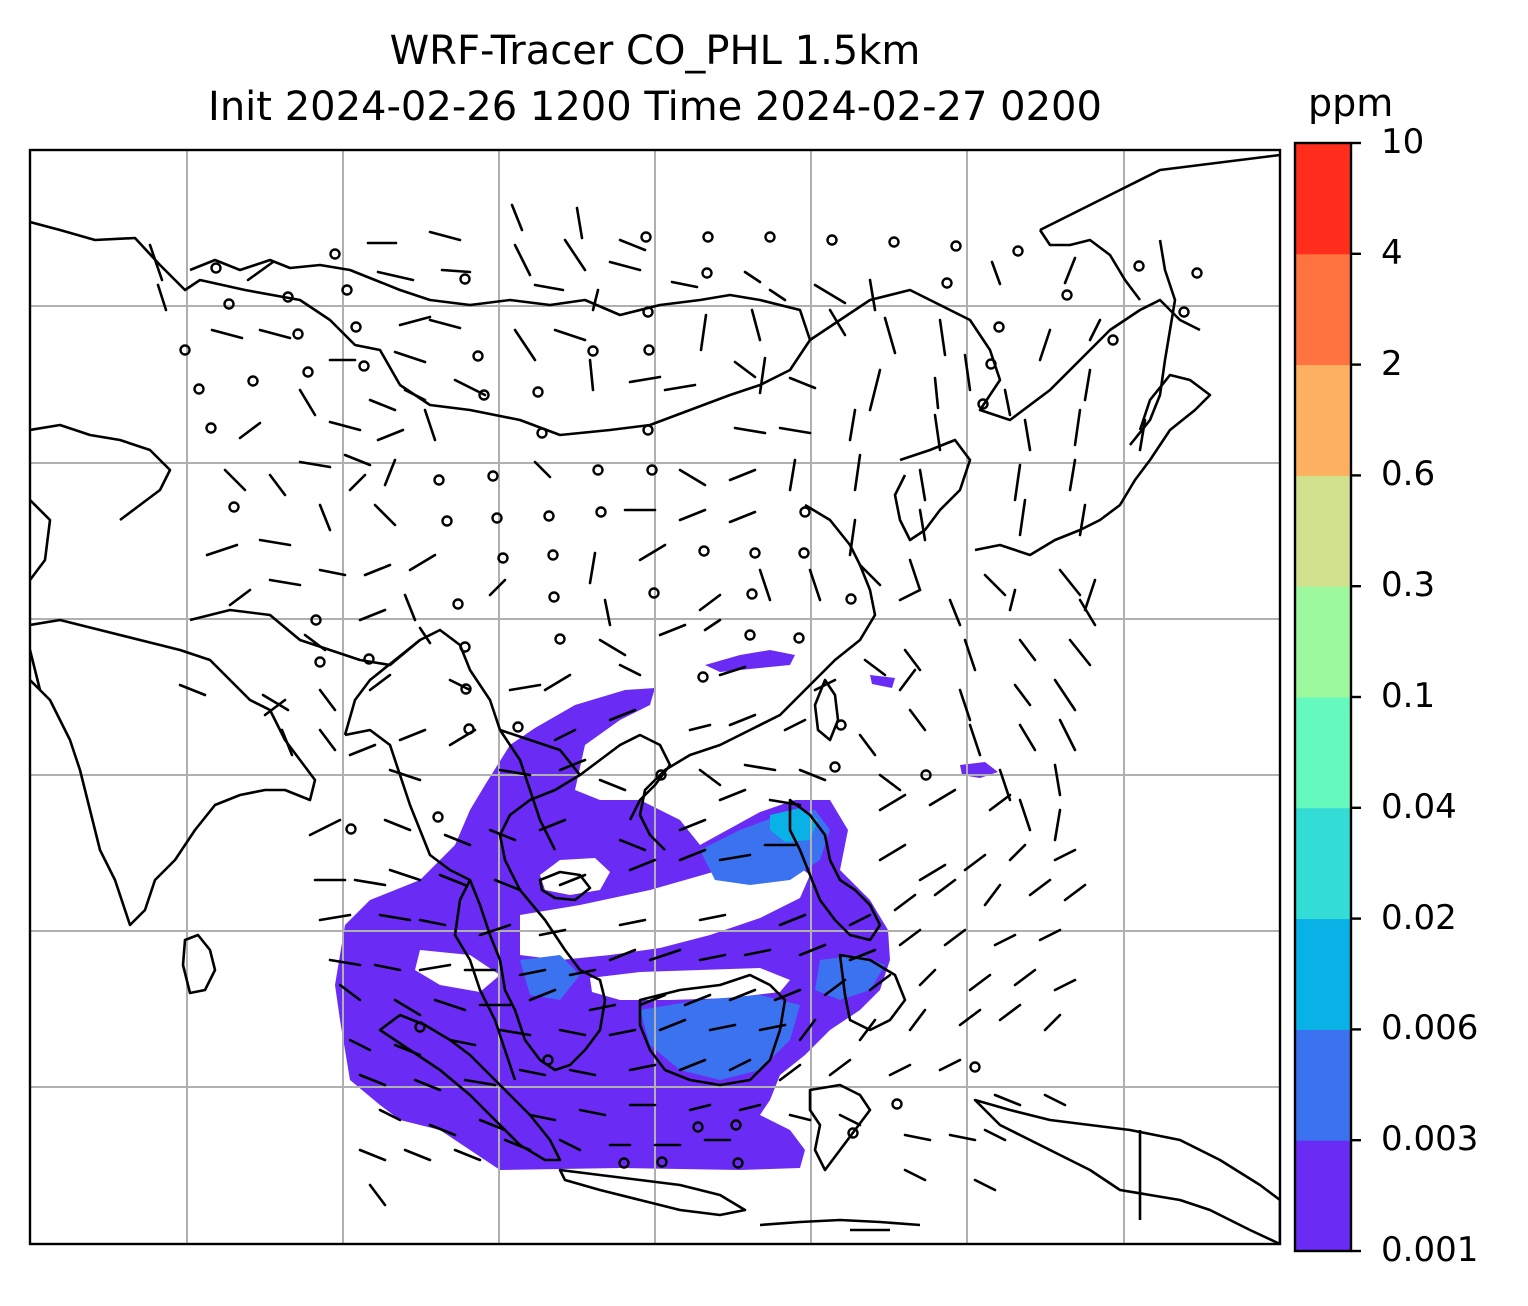  Describe the element at coordinates (565, 886) in the screenshot. I see `coast-hainan` at that location.